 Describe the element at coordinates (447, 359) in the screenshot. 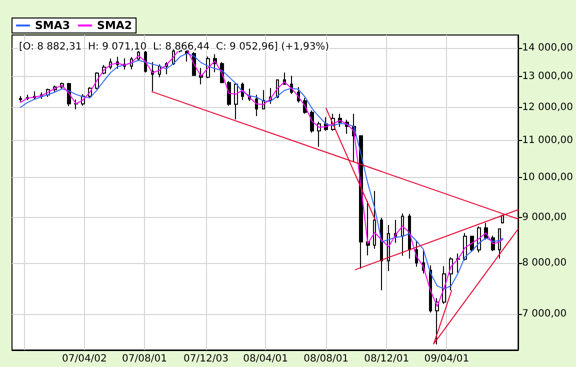

I see `x-tick-label: 09/04/01` at that location.